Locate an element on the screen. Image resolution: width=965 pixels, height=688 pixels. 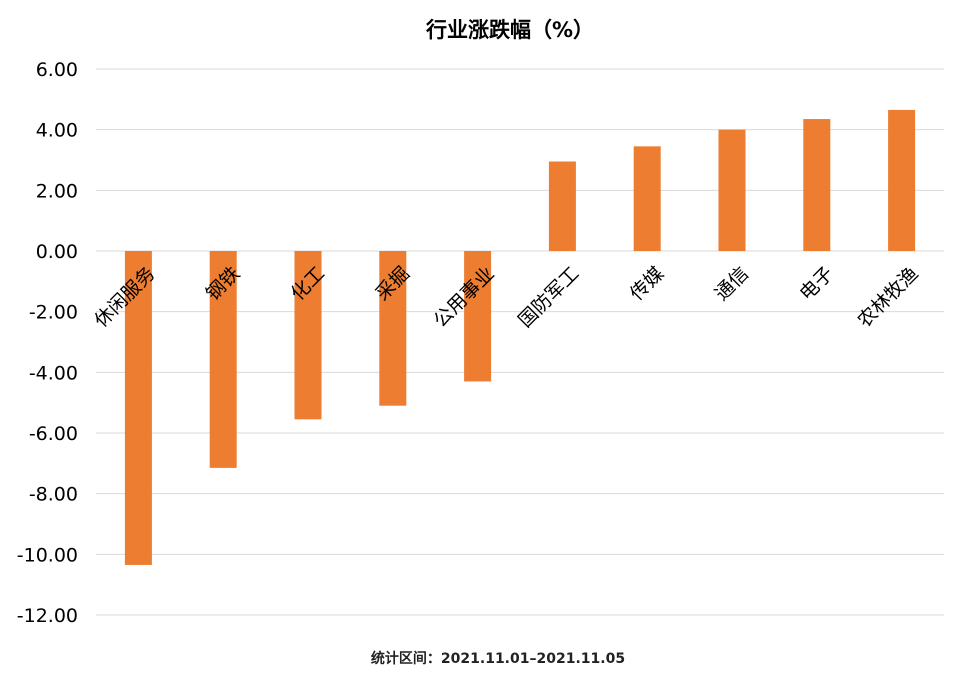
y-tick-label: -10.00 is located at coordinates (47, 555).